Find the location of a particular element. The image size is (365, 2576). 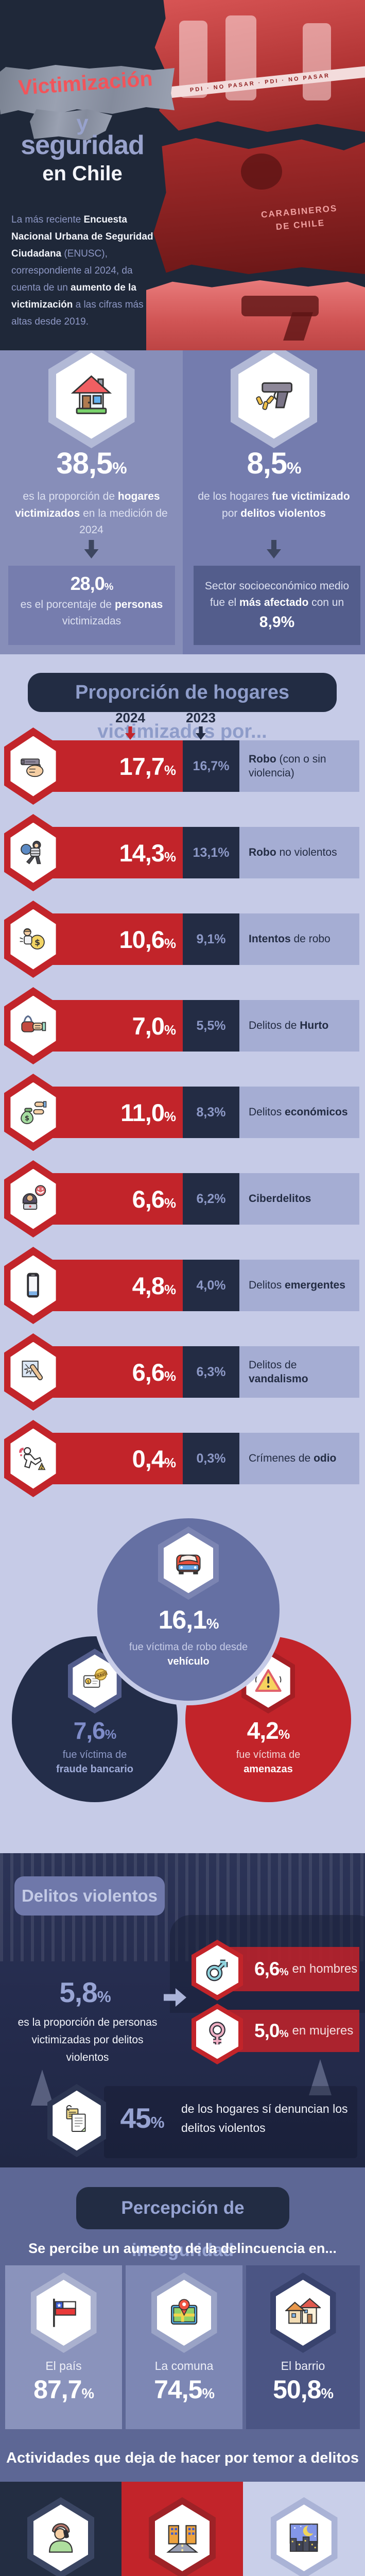

place-percentage: 50,8% is located at coordinates (303, 2389).